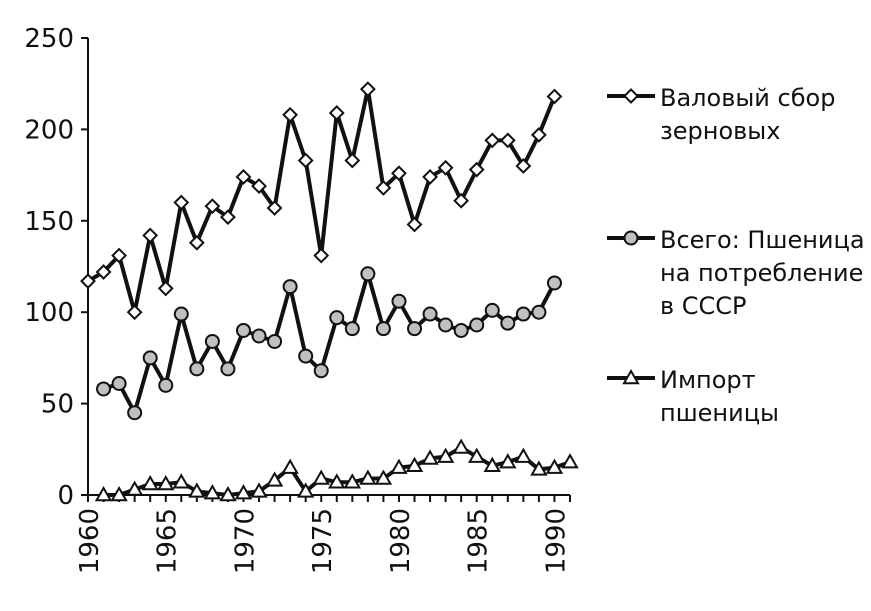  I want to click on x-tick-label: 1985, so click(479, 541).